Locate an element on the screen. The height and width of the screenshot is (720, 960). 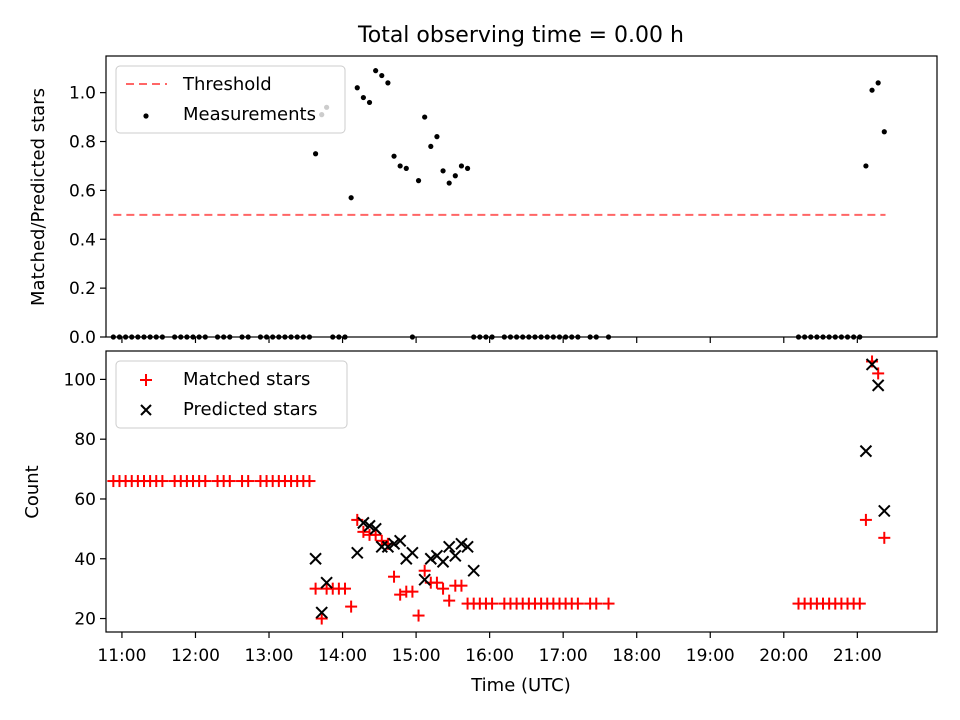
x-tick-label: 13:00 is located at coordinates (269, 656).